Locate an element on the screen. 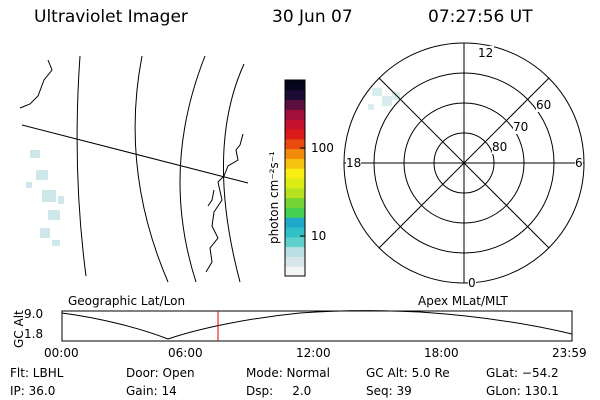  timeline-xtick-4: 23:59 is located at coordinates (569, 353).